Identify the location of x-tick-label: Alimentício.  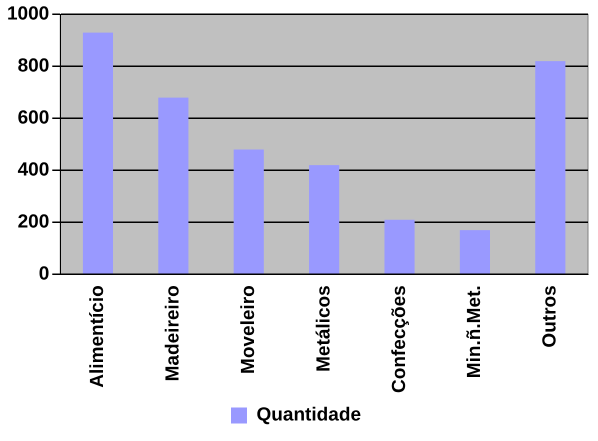
(97, 336).